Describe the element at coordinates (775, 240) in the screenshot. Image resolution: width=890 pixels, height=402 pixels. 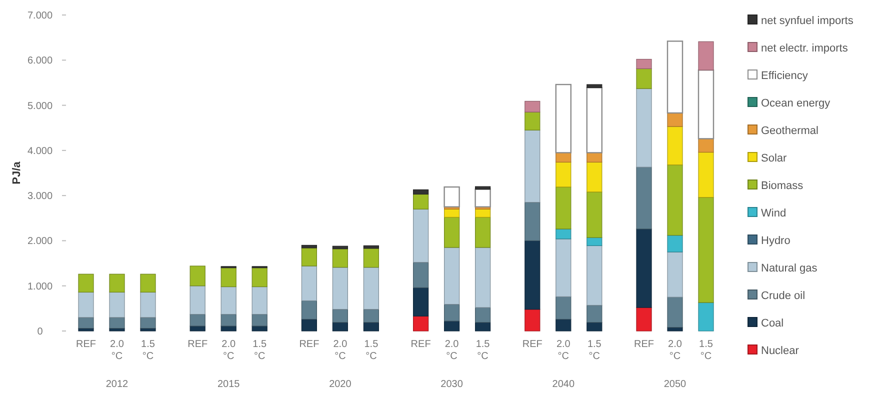
I see `legend-label: Hydro` at that location.